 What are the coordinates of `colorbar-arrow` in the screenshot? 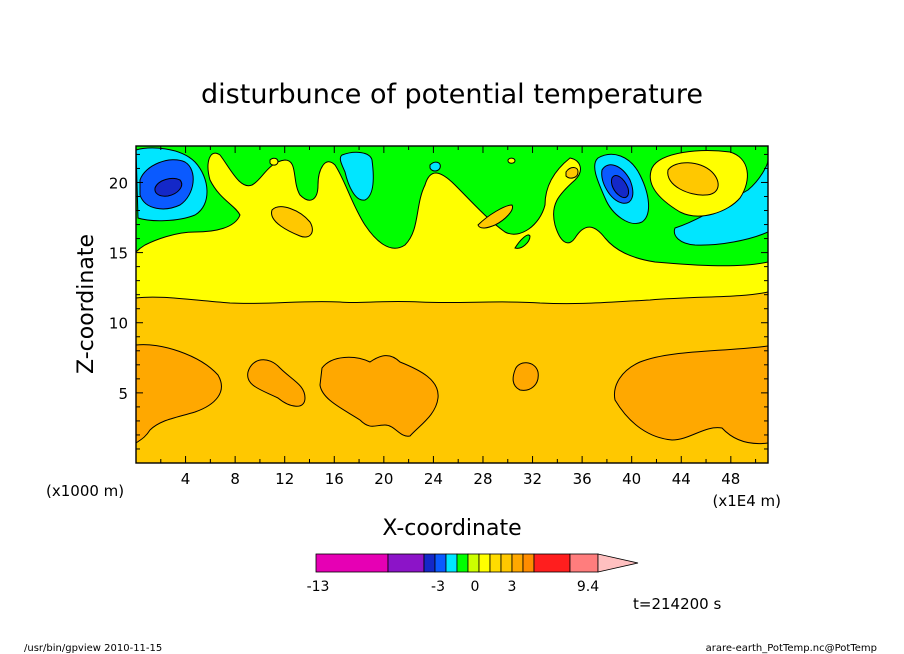 It's located at (618, 563).